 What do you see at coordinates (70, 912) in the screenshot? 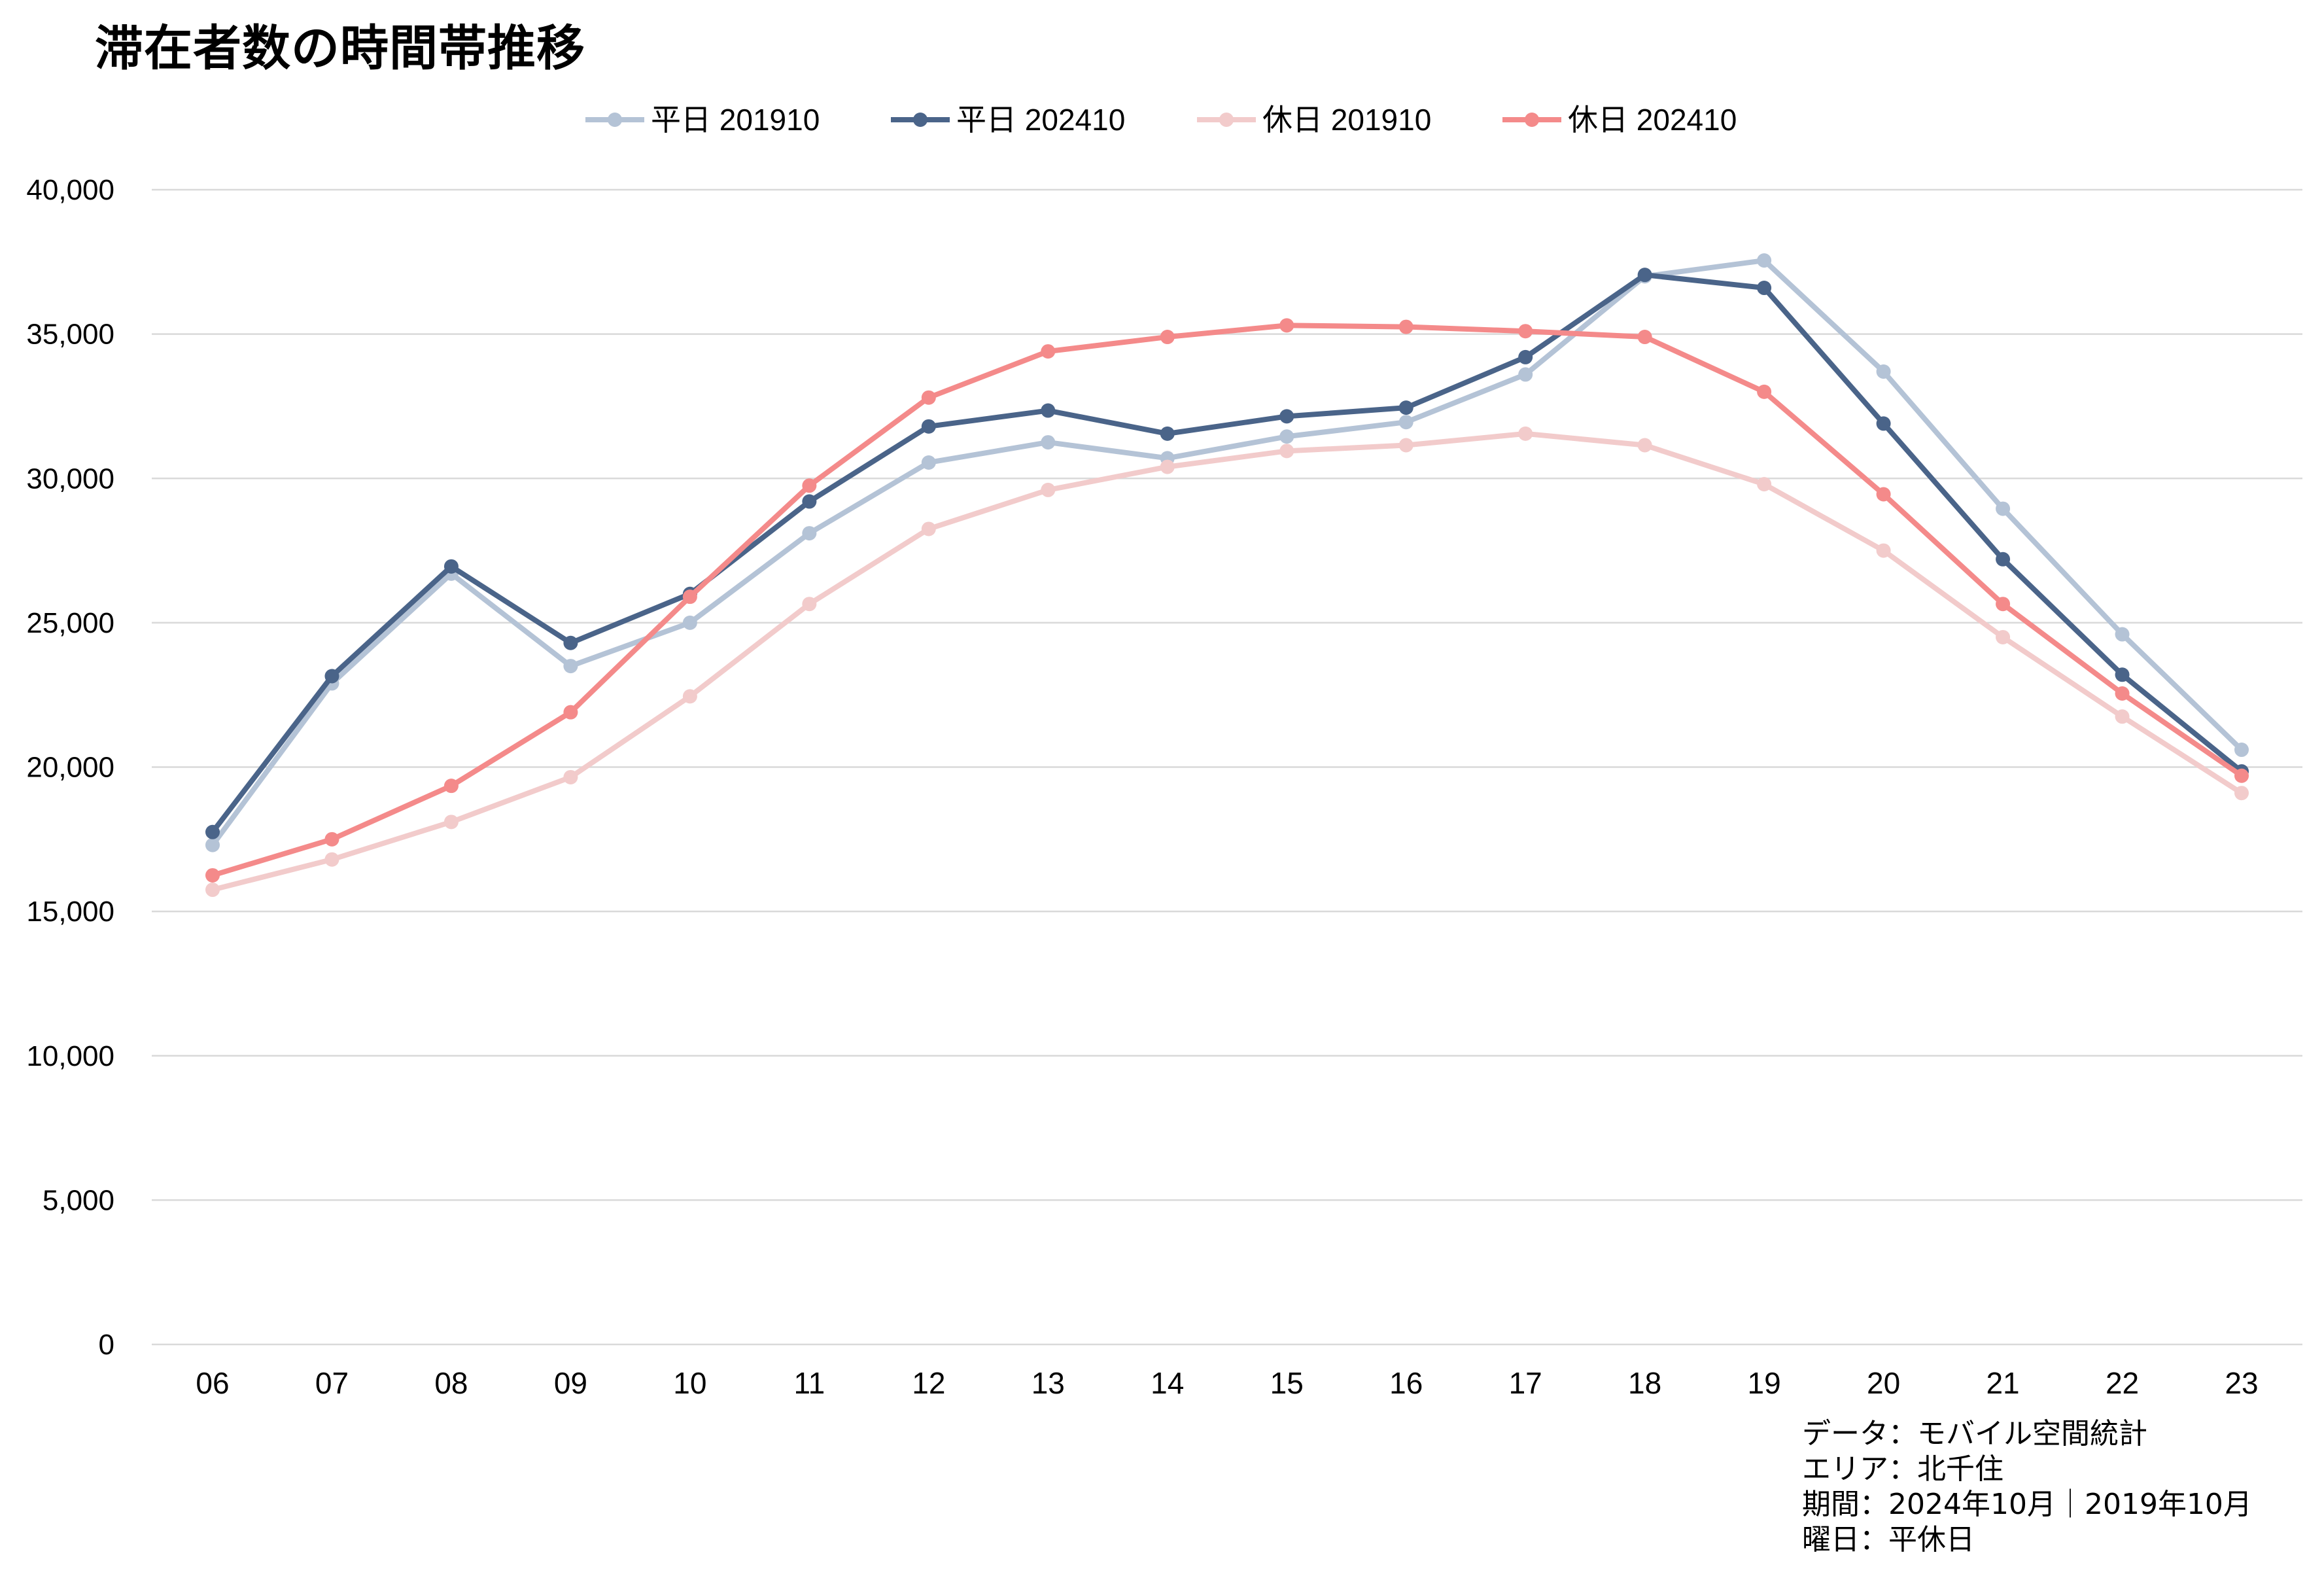
I see `y-tick-label: 15,000` at bounding box center [70, 912].